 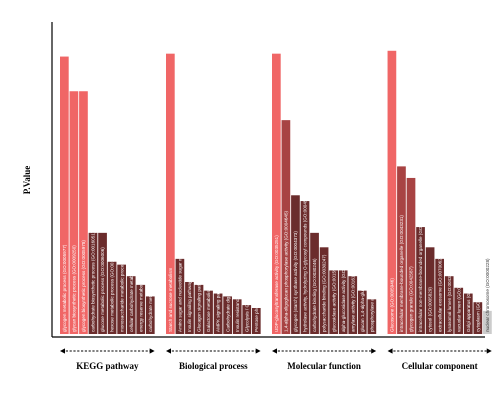 I want to click on group-label: Cellular component, so click(x=440, y=366).